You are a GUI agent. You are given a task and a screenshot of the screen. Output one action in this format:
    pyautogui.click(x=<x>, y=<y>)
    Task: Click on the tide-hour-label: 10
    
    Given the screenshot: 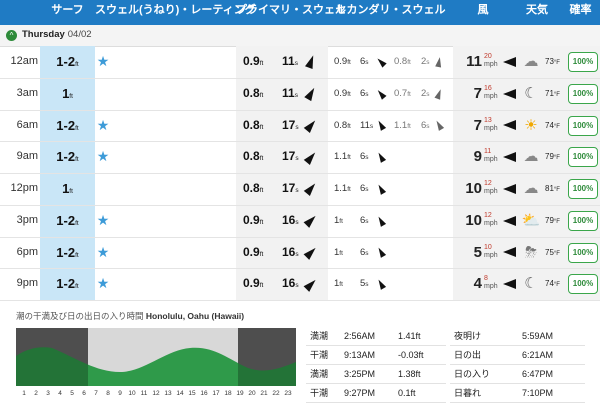 What is the action you would take?
    pyautogui.click(x=132, y=393)
    